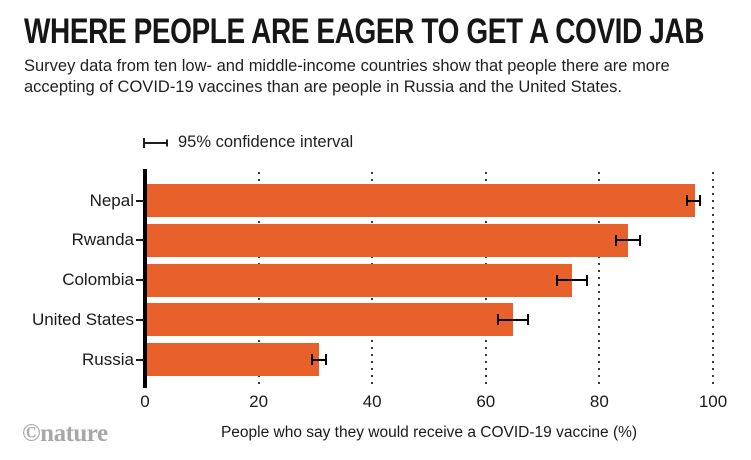 The image size is (751, 460). I want to click on x-tick-label: 0, so click(145, 401).